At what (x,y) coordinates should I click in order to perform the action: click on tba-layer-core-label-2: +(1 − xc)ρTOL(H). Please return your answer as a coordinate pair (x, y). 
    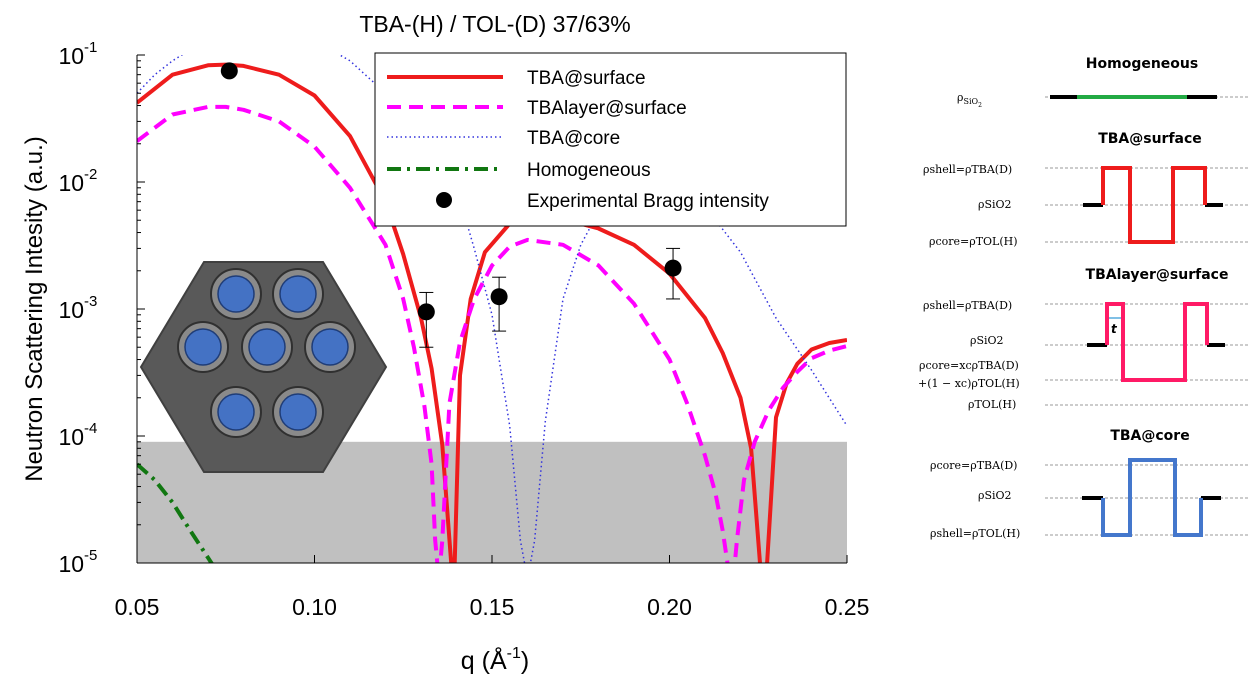
    Looking at the image, I should click on (969, 383).